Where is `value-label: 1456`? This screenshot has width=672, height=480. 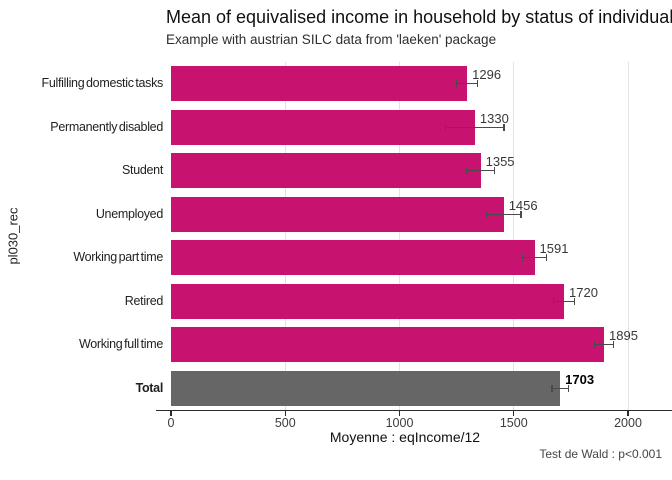
value-label: 1456 is located at coordinates (523, 205).